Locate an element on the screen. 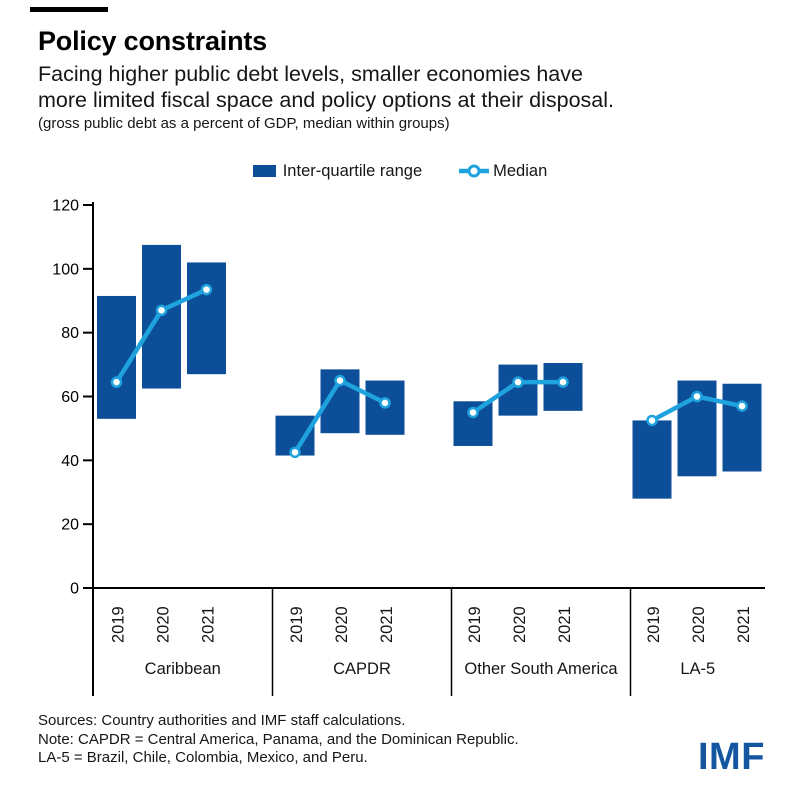 The width and height of the screenshot is (800, 800). legend-item-iqr: Inter-quartile range is located at coordinates (337, 171).